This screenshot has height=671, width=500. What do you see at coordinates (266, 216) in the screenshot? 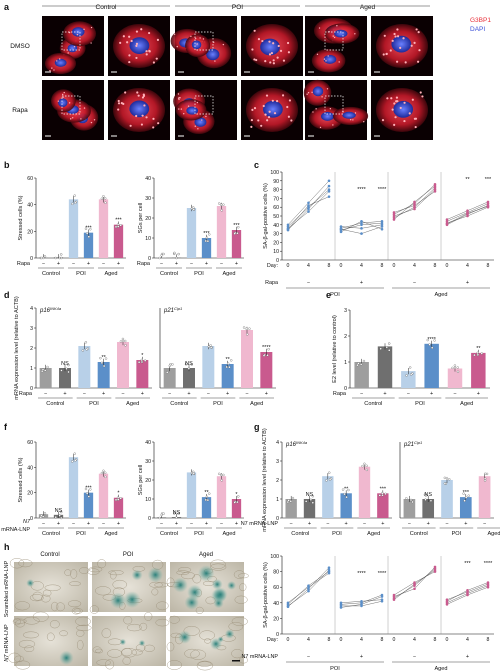
I see `y-axis-label: SA-β-gal-positive cells (%)` at bounding box center [266, 216].